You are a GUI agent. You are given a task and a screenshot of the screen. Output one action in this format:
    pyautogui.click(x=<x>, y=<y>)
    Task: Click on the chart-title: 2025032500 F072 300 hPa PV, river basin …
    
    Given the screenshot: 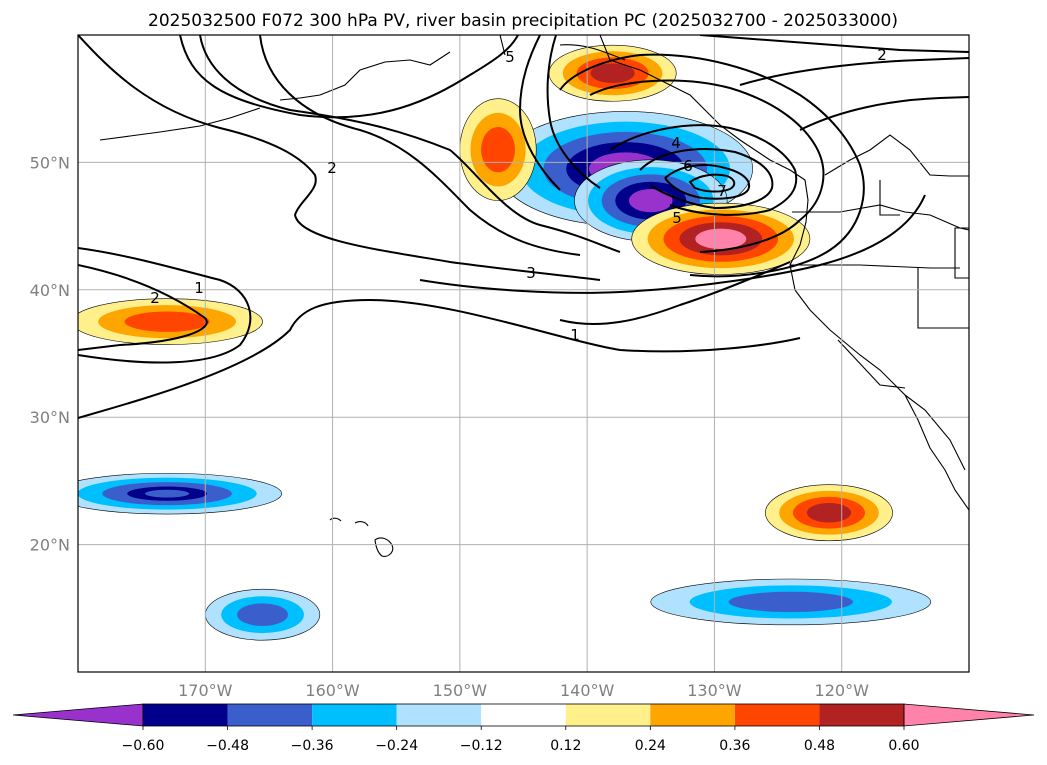 What is the action you would take?
    pyautogui.click(x=523, y=21)
    